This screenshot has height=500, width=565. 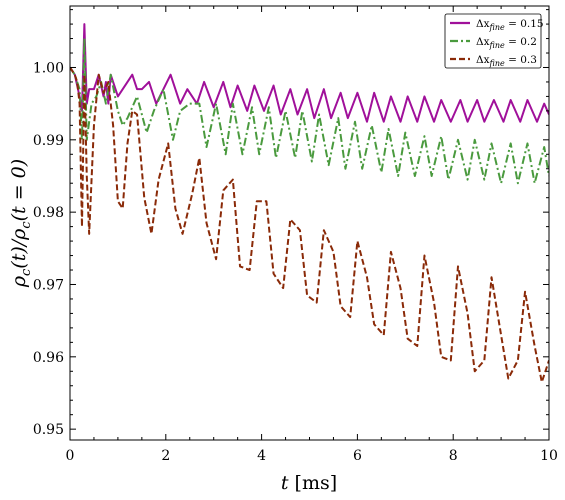 I want to click on y-tick-label: 0.99, so click(x=48, y=141).